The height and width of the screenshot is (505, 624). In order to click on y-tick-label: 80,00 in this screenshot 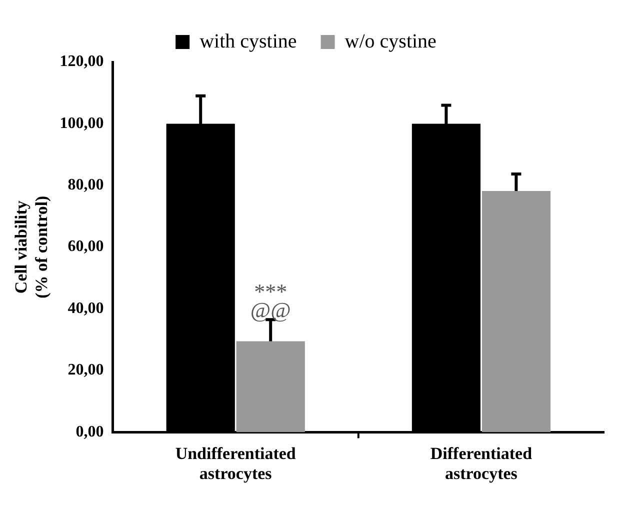, I will do `click(86, 185)`.